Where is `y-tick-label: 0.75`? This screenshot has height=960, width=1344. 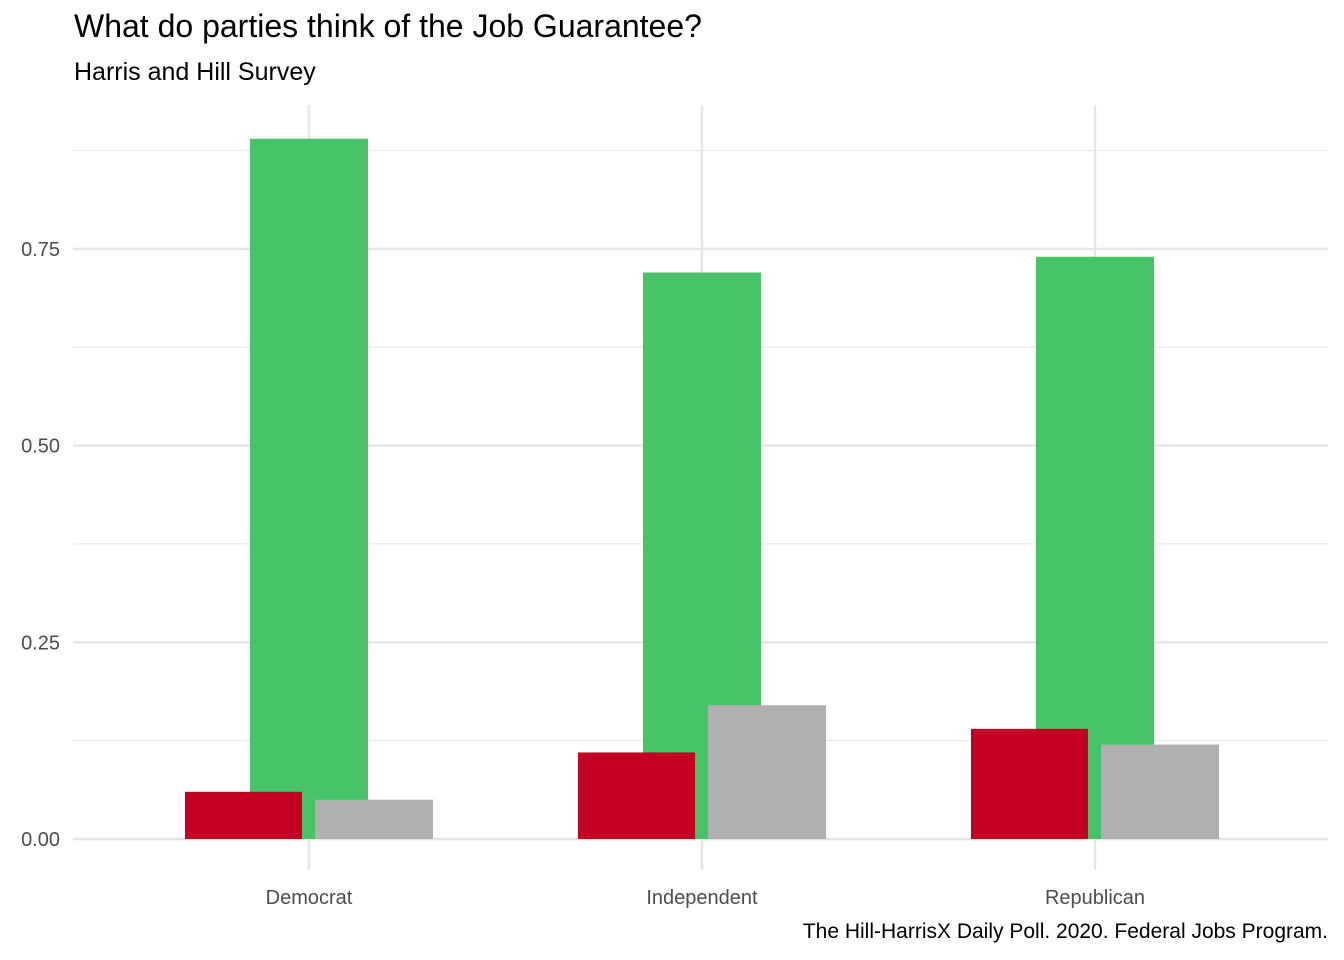
y-tick-label: 0.75 is located at coordinates (40, 250).